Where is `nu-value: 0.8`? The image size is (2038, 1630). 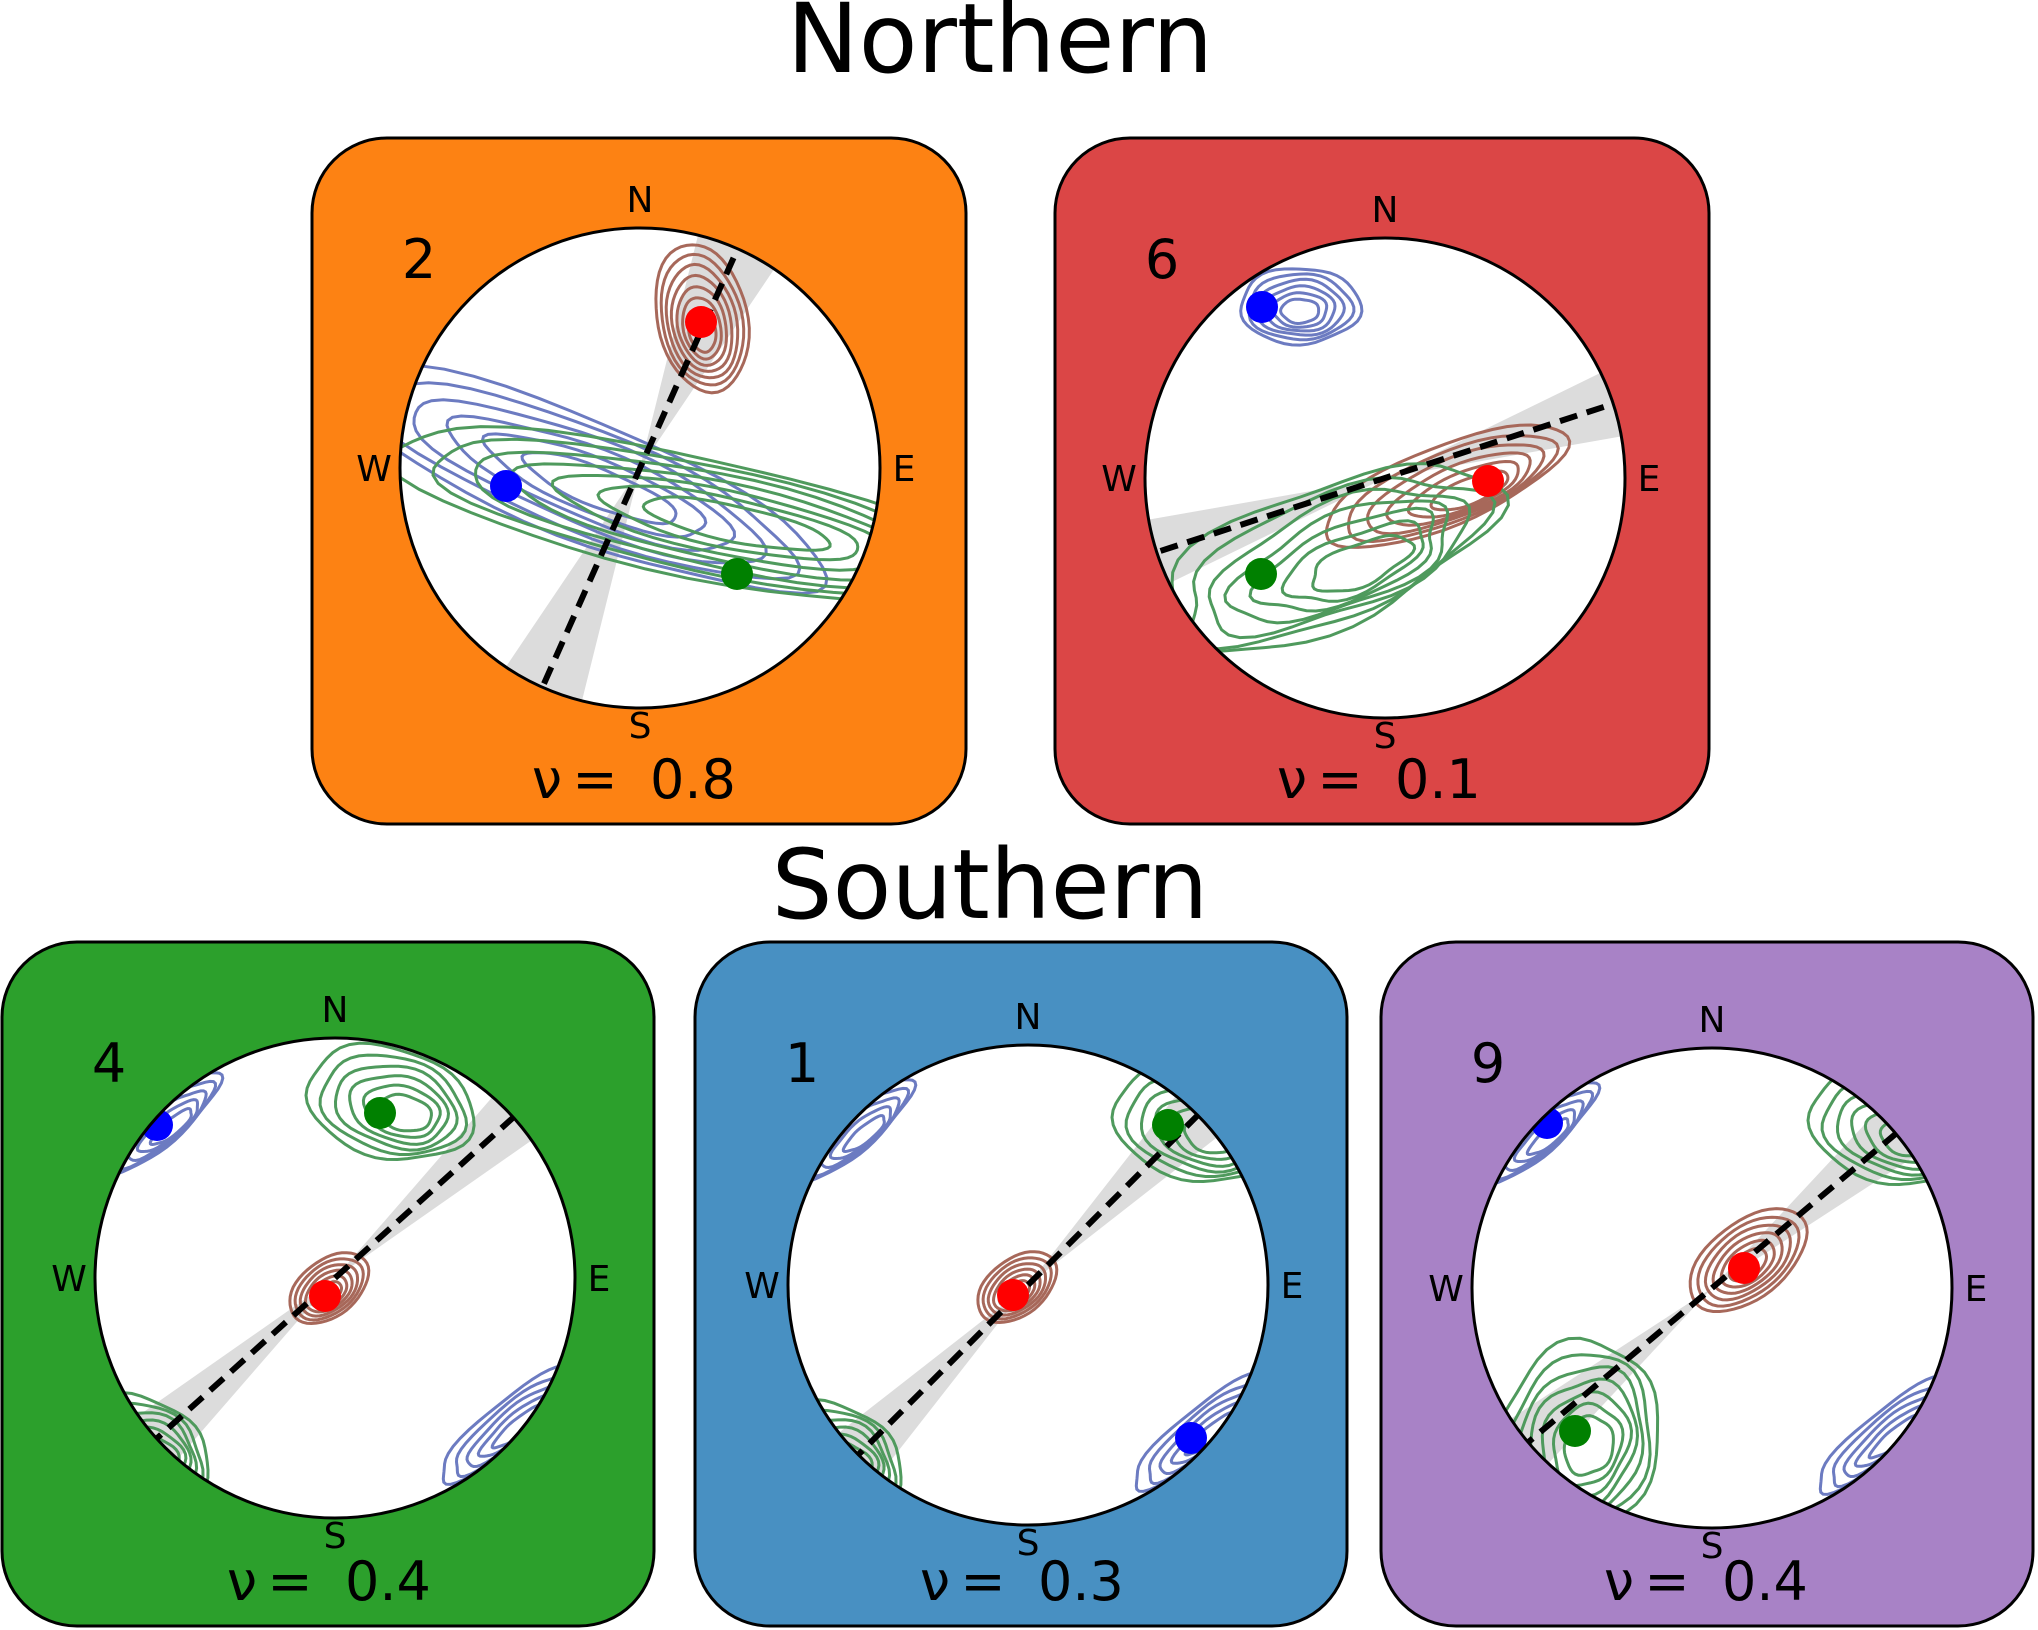 nu-value: 0.8 is located at coordinates (693, 779).